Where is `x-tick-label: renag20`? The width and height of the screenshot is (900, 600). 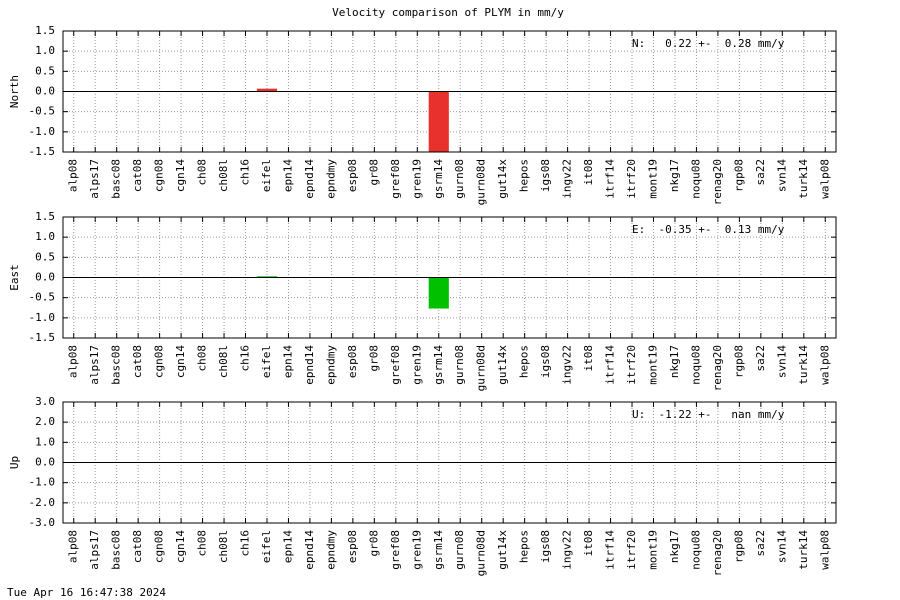
x-tick-label: renag20 is located at coordinates (717, 368).